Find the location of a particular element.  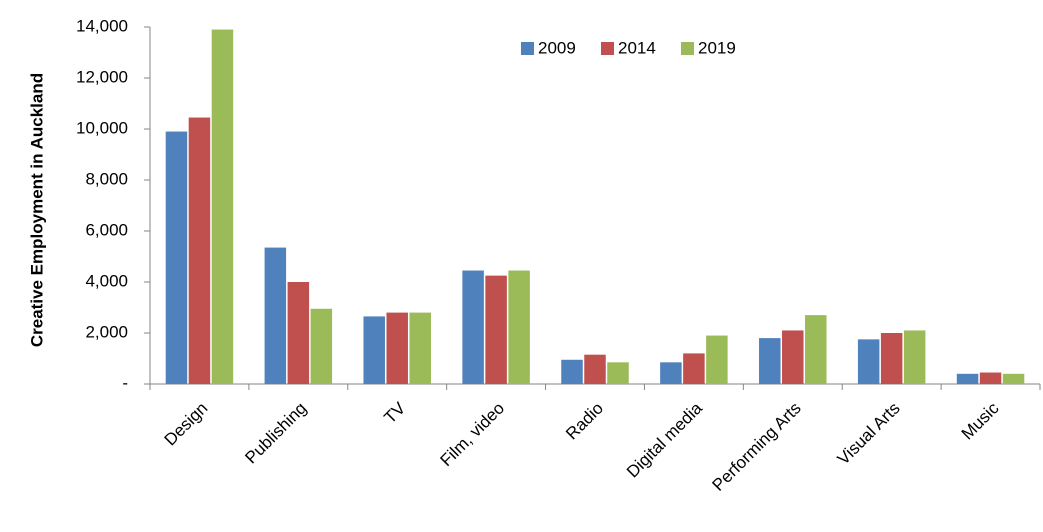

y-tick-label: 8,000 is located at coordinates (106, 178).